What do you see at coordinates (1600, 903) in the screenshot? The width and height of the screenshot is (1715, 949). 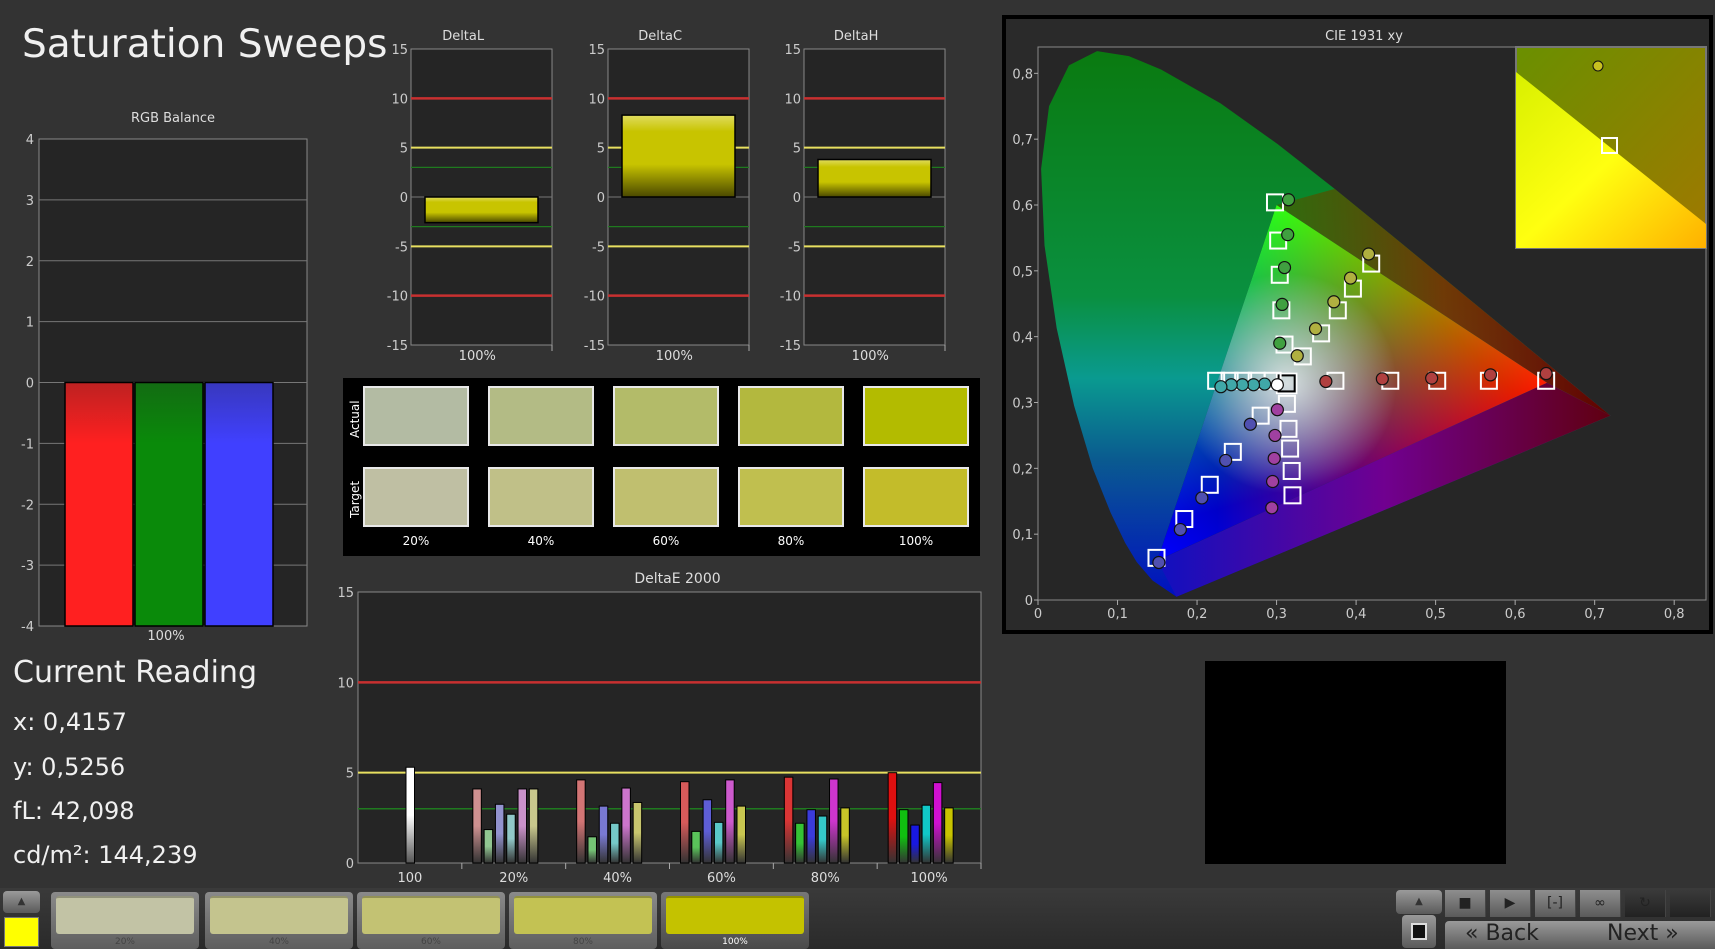 I see `loop-button: ∞` at bounding box center [1600, 903].